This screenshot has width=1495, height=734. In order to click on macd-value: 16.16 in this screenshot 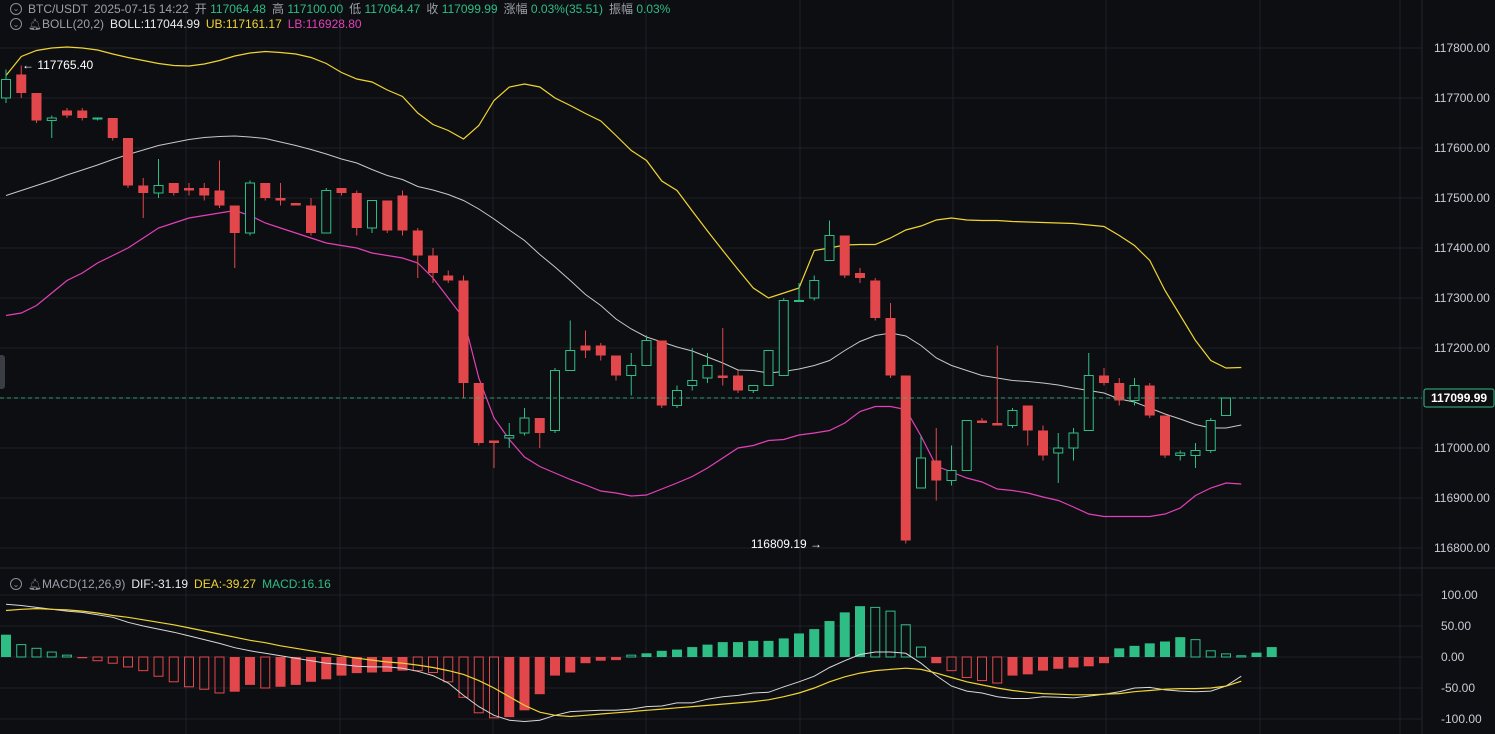, I will do `click(315, 584)`.